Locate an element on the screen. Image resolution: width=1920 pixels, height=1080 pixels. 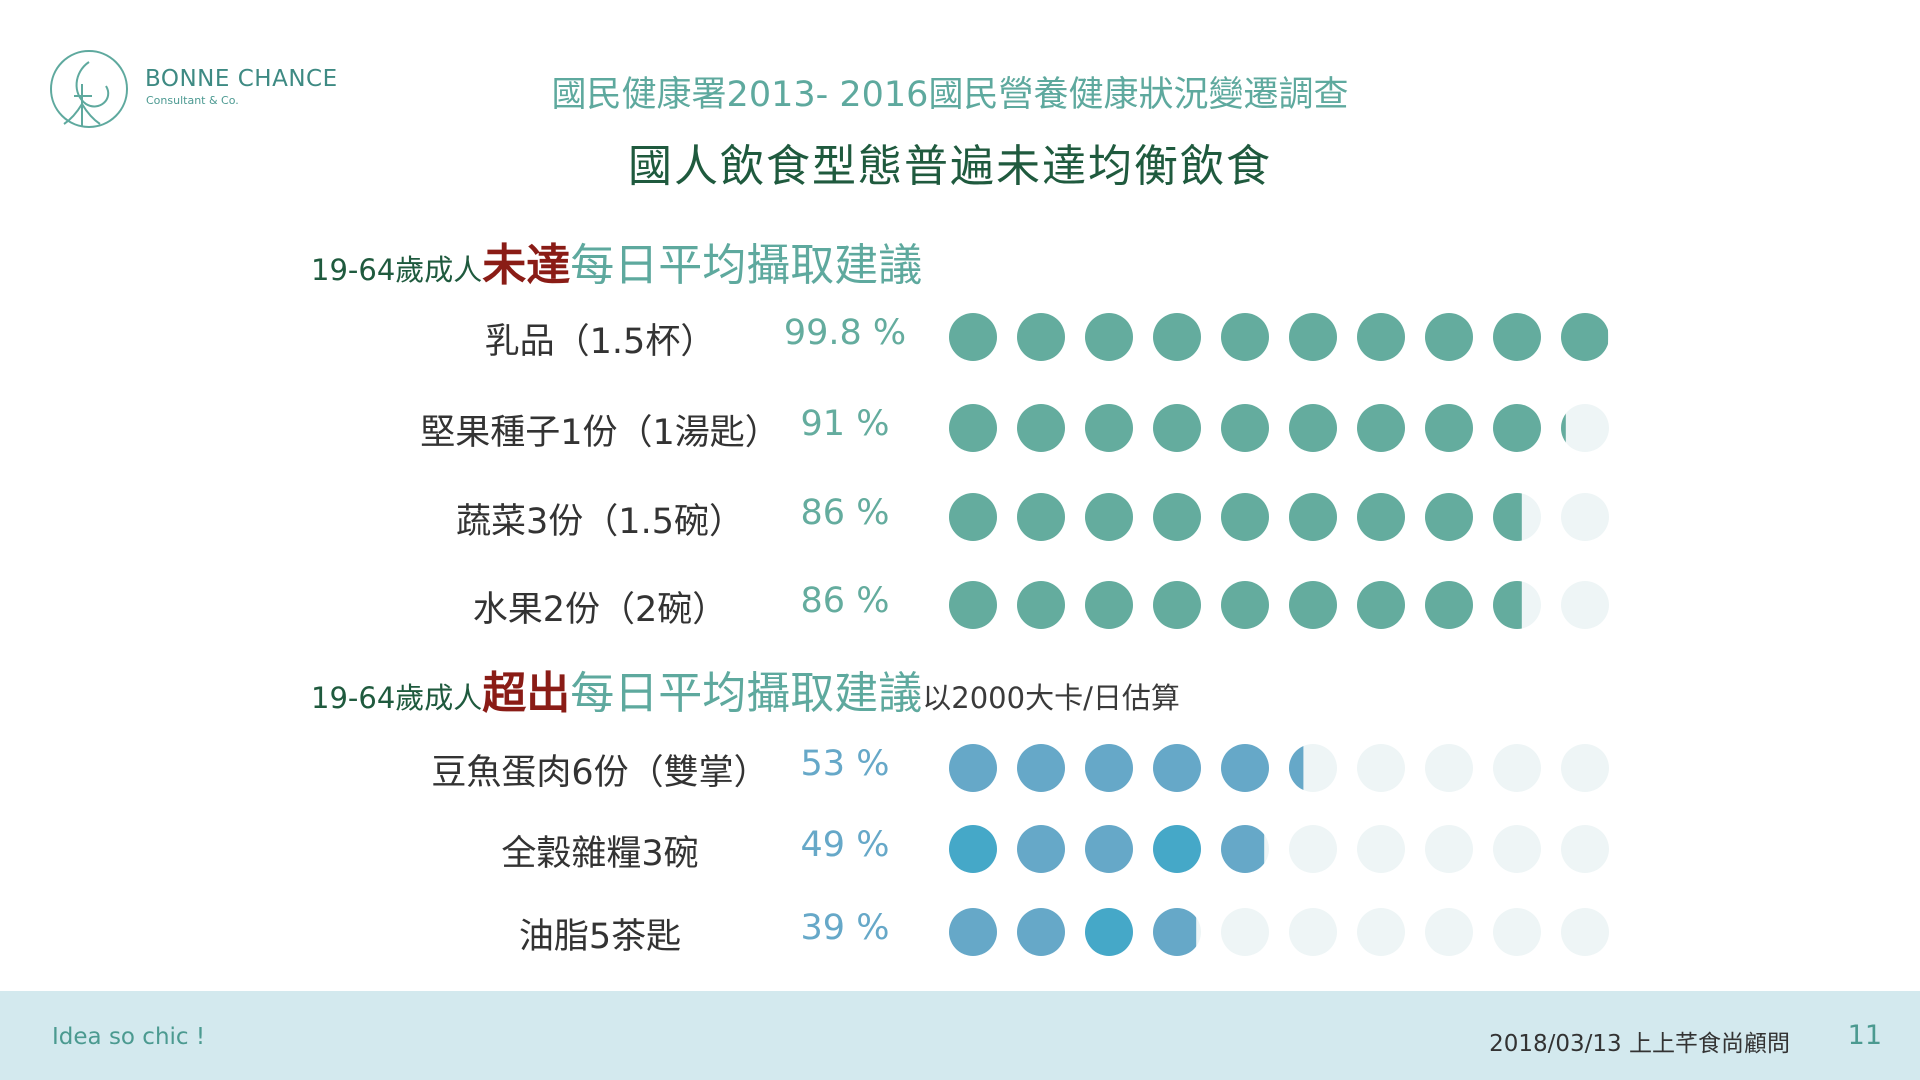
section-emphasis: 未達 is located at coordinates (526, 265).